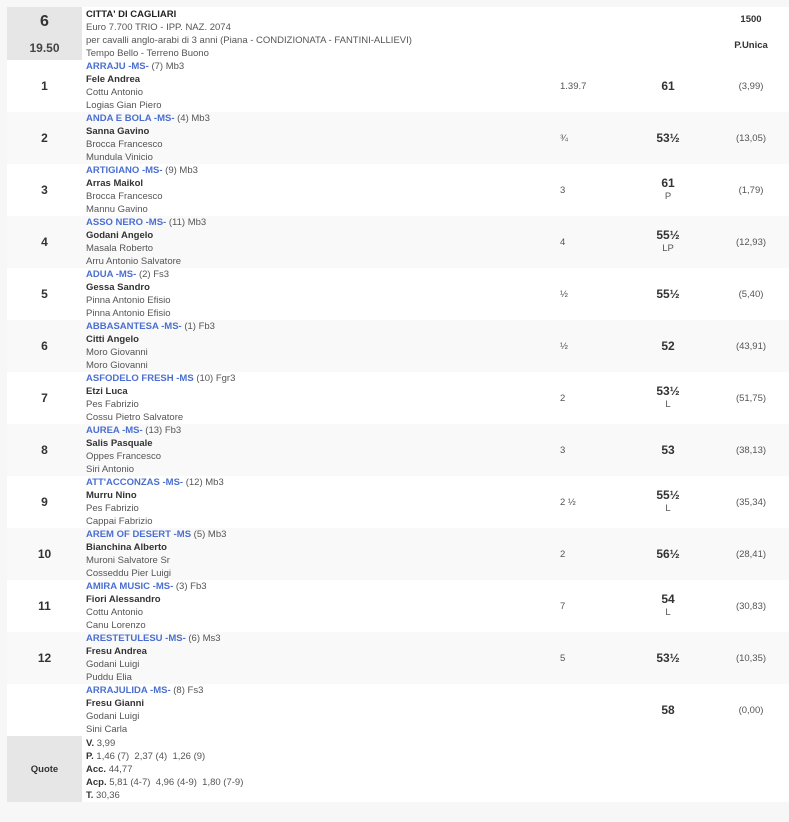  I want to click on race-distance-cell: 1500 P.Unica, so click(751, 33).